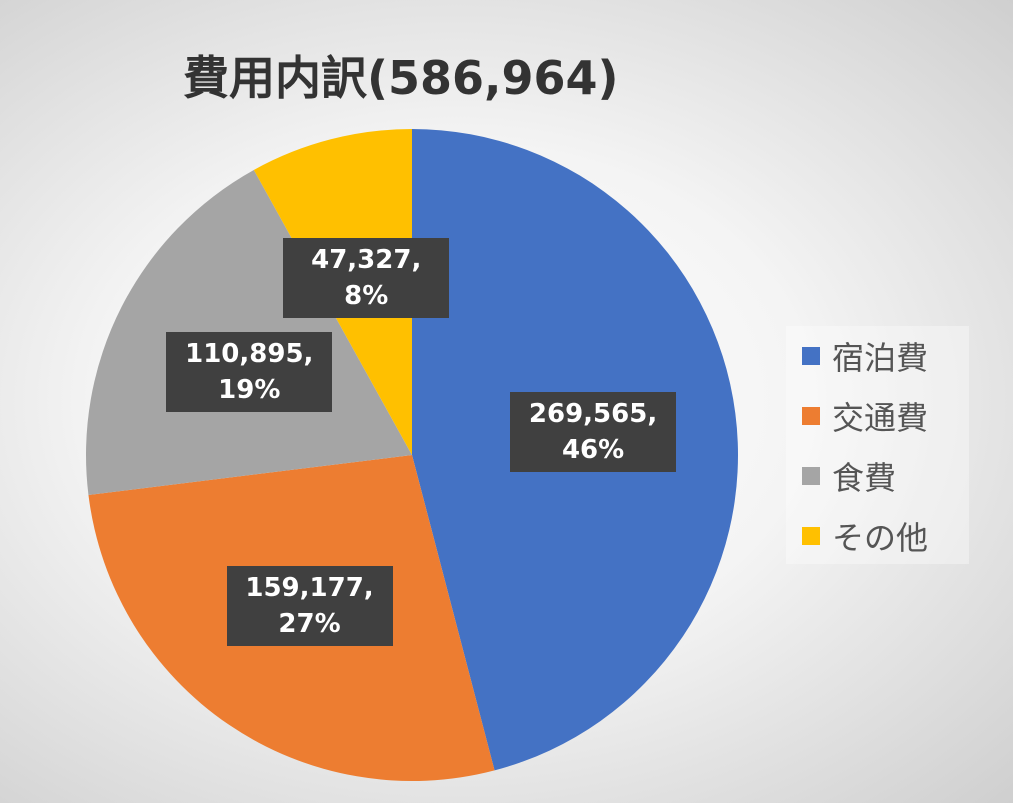  I want to click on data-label: 110,895, 19%, so click(249, 372).